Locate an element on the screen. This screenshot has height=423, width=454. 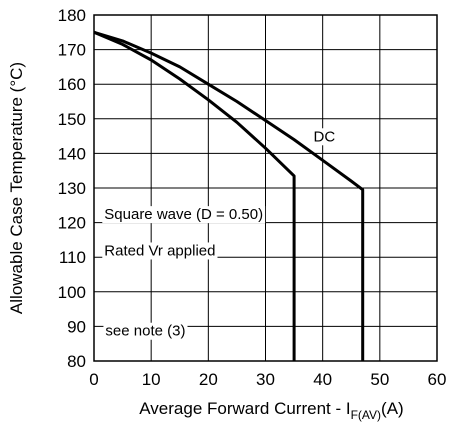
y-tick-label: 80 is located at coordinates (76, 361).